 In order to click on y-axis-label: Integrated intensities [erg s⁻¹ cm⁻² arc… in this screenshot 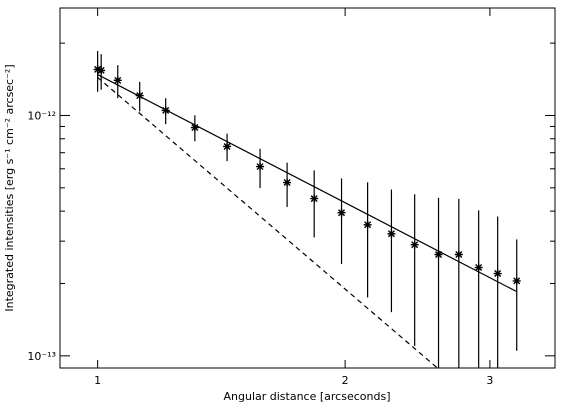, I will do `click(9, 187)`.